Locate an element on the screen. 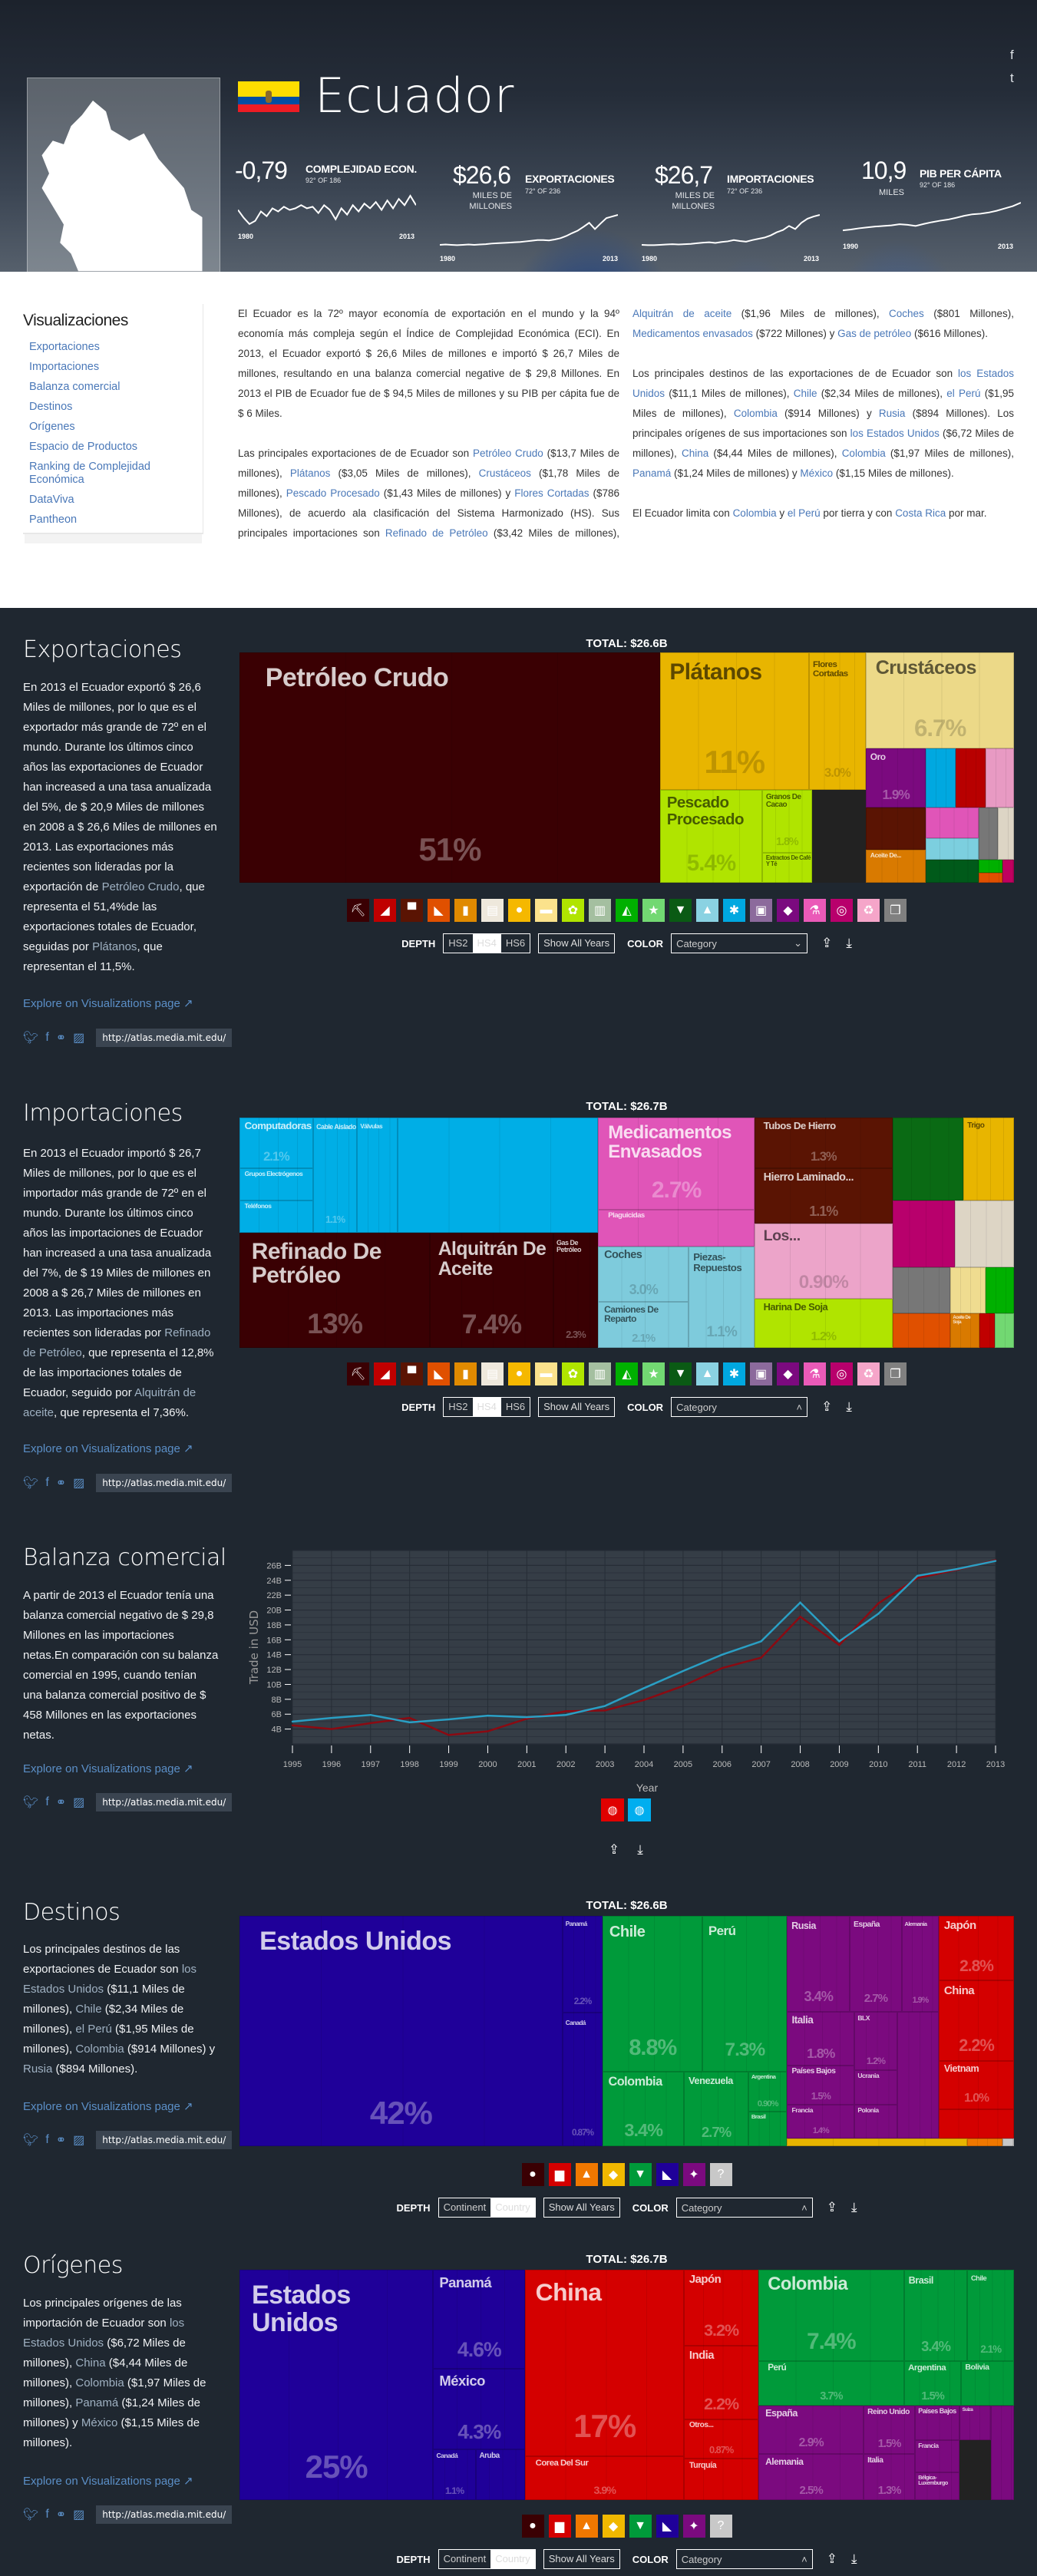 The width and height of the screenshot is (1037, 2576). europe-icon: ✦ is located at coordinates (693, 2174).